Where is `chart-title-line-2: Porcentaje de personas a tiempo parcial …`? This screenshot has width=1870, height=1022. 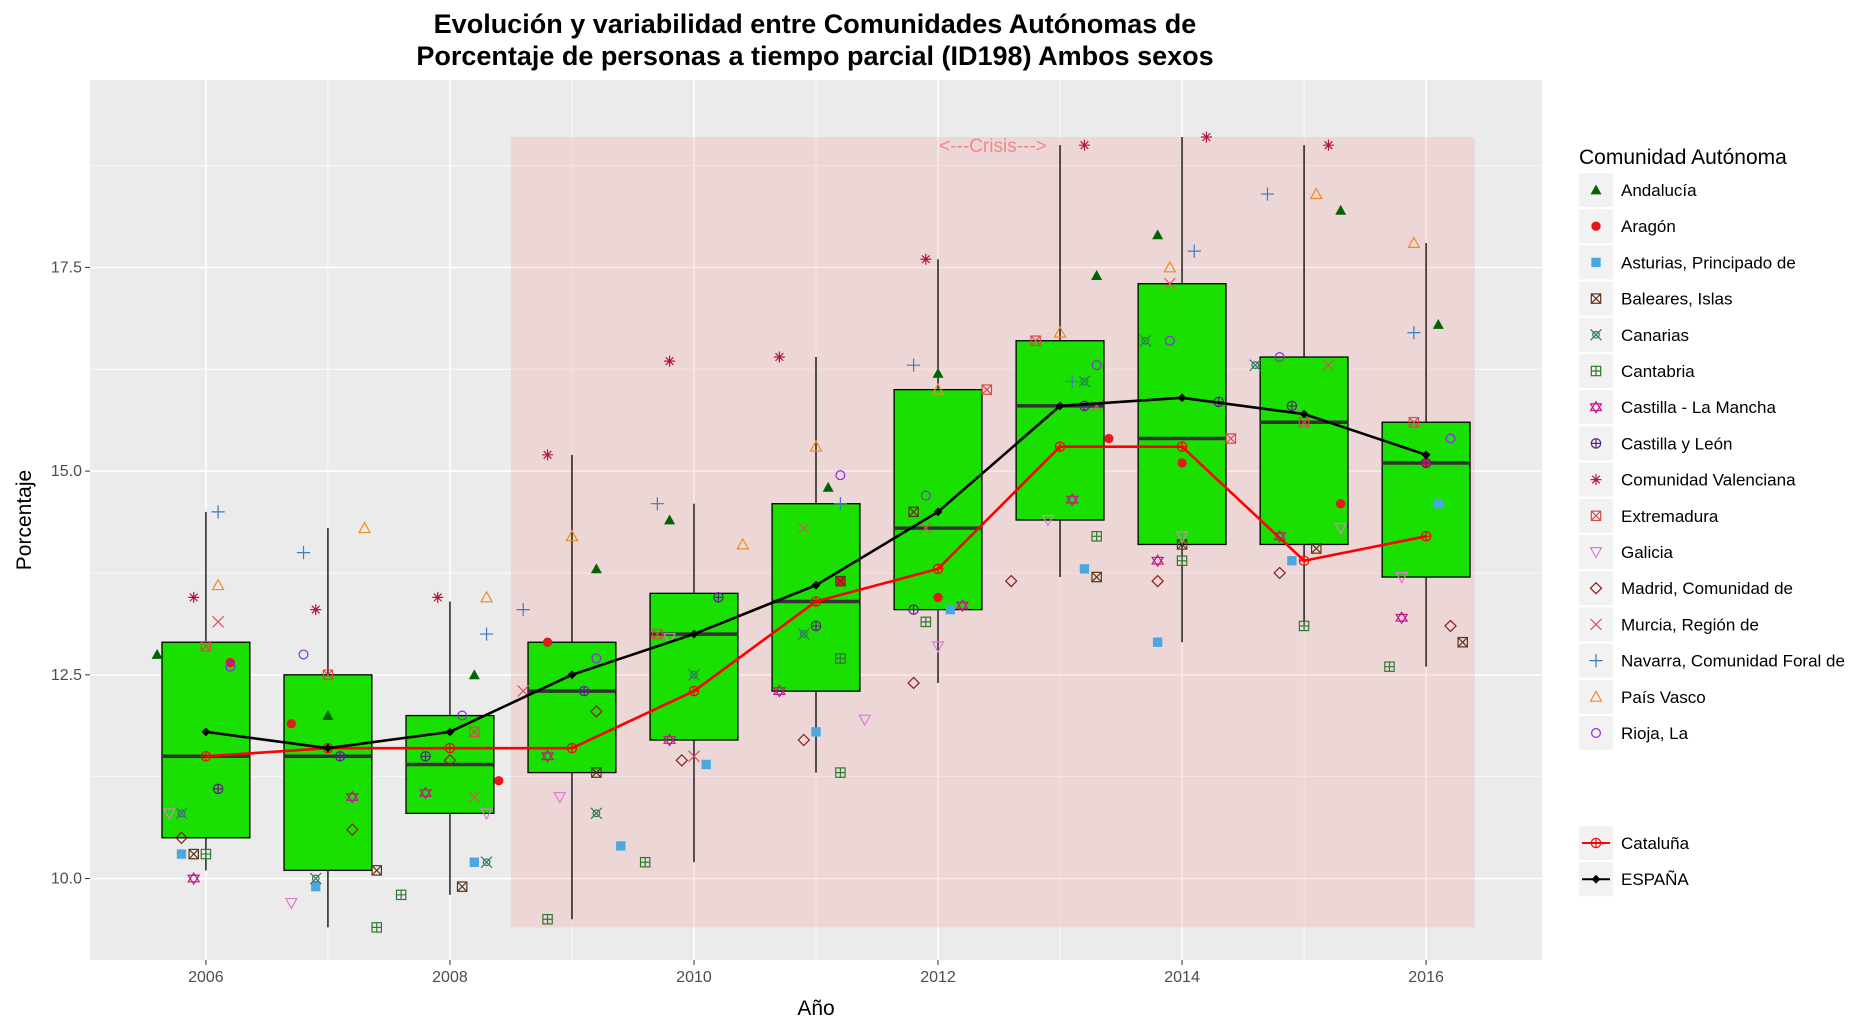 chart-title-line-2: Porcentaje de personas a tiempo parcial … is located at coordinates (814, 56).